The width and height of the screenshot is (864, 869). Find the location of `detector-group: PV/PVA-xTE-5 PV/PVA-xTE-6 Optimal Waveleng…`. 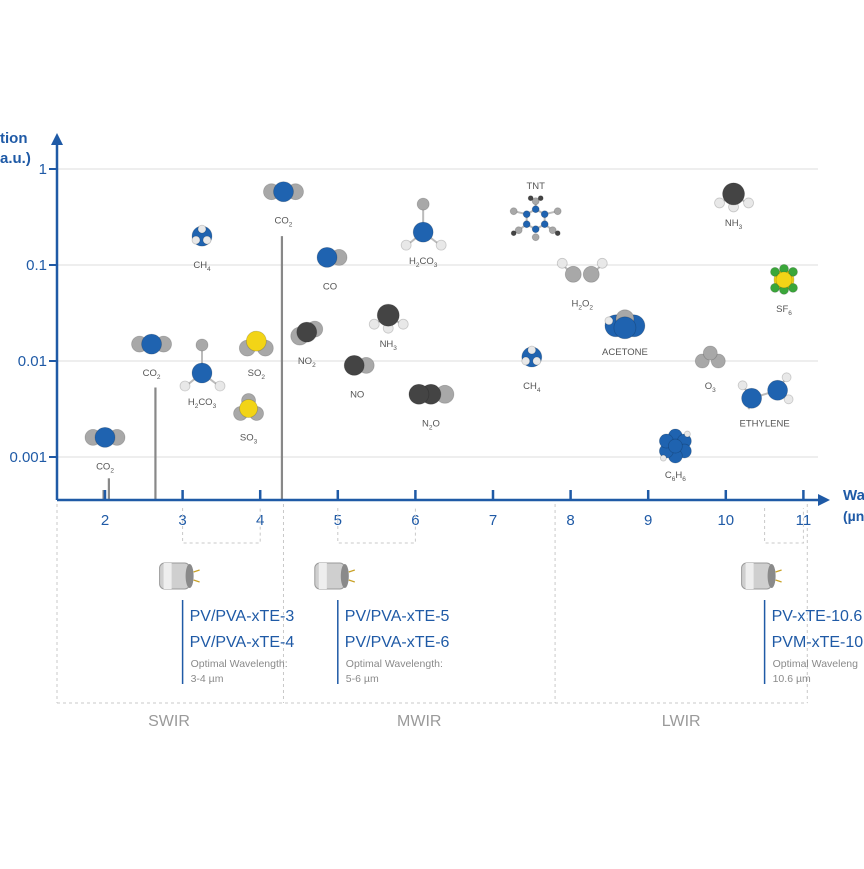

detector-group: PV/PVA-xTE-5 PV/PVA-xTE-6 Optimal Waveleng… is located at coordinates (382, 596).